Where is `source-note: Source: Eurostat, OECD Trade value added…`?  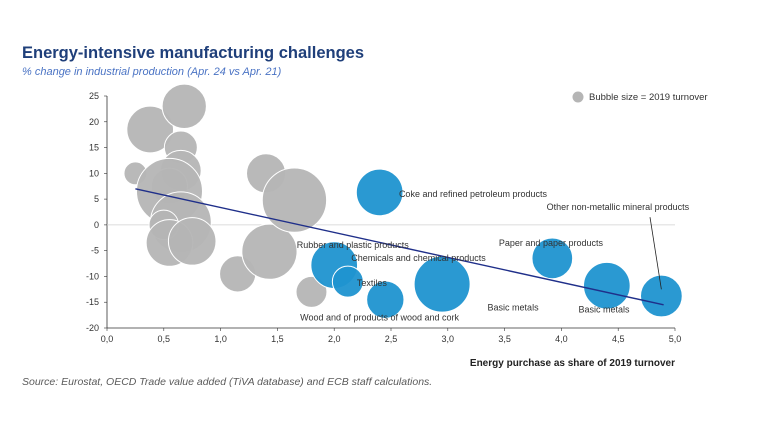
source-note: Source: Eurostat, OECD Trade value added… is located at coordinates (227, 382).